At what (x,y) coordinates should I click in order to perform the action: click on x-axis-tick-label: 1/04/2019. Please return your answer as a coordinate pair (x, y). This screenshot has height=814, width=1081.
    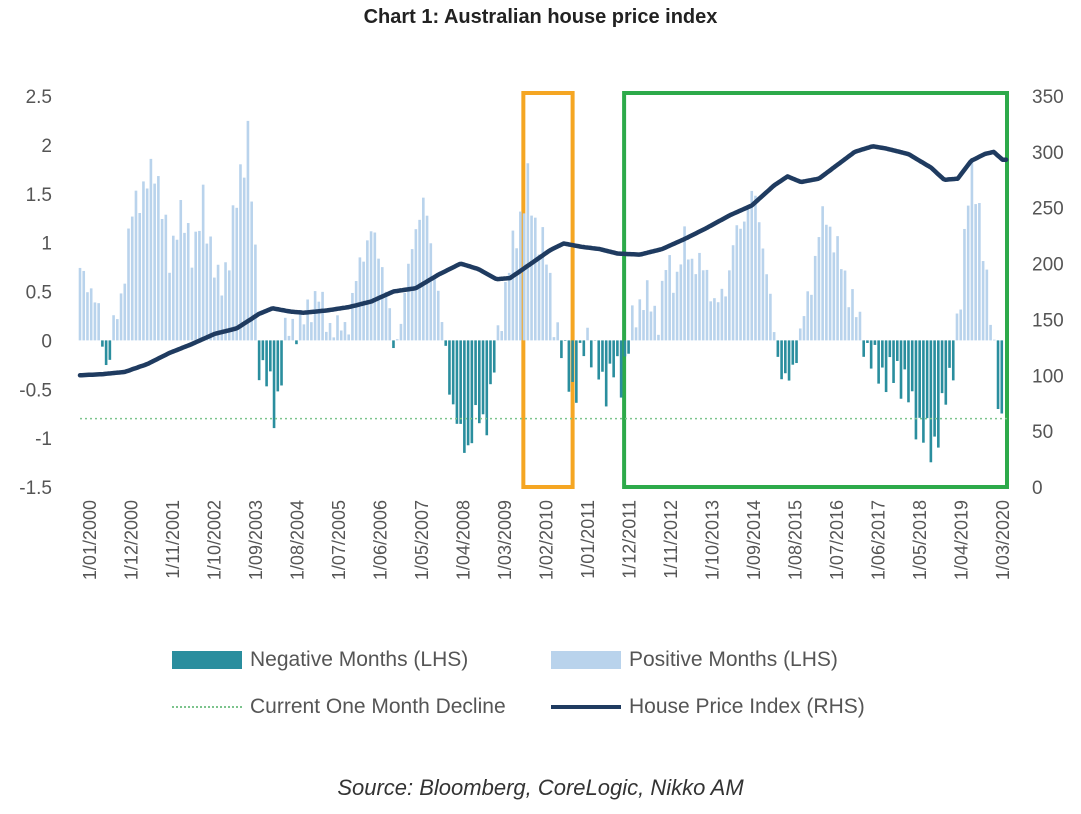
    Looking at the image, I should click on (962, 540).